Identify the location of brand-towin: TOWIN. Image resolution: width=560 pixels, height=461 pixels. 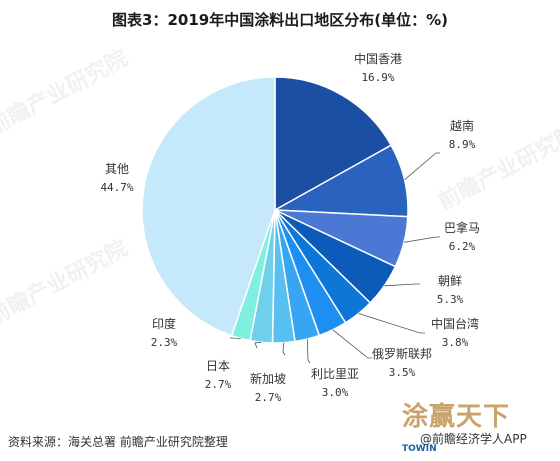
(419, 449).